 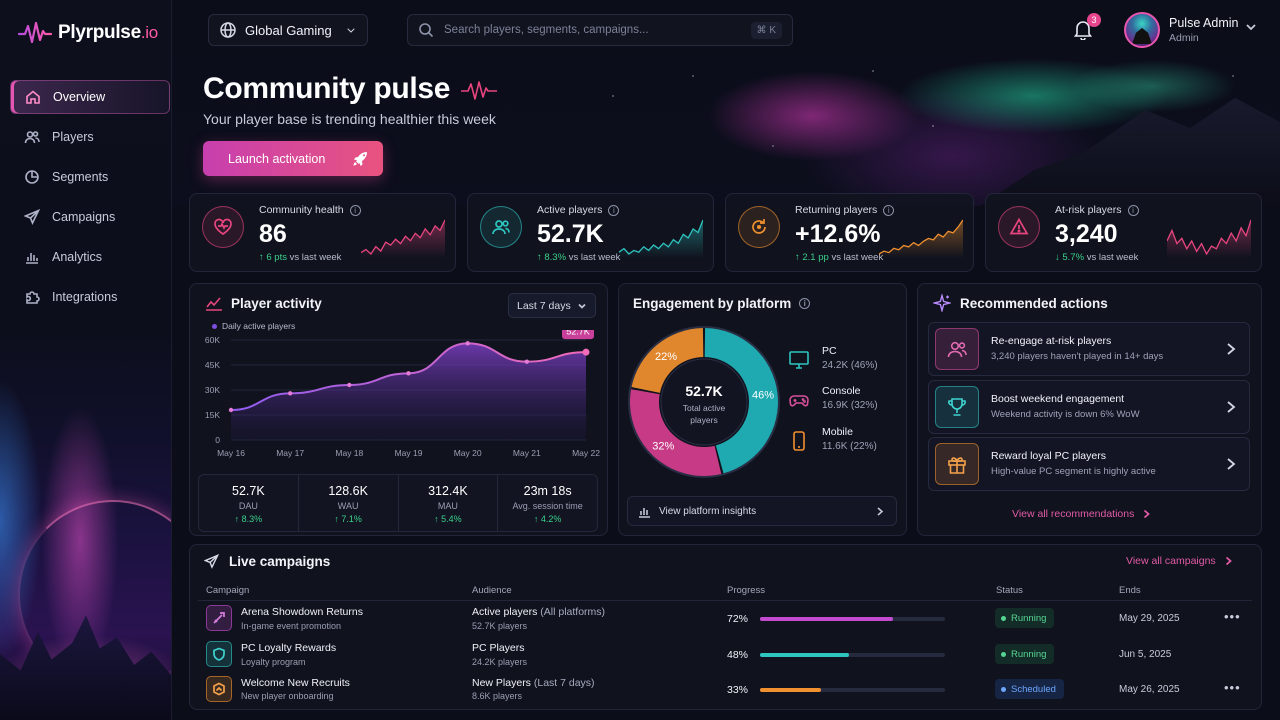 I want to click on globe-icon, so click(x=228, y=30).